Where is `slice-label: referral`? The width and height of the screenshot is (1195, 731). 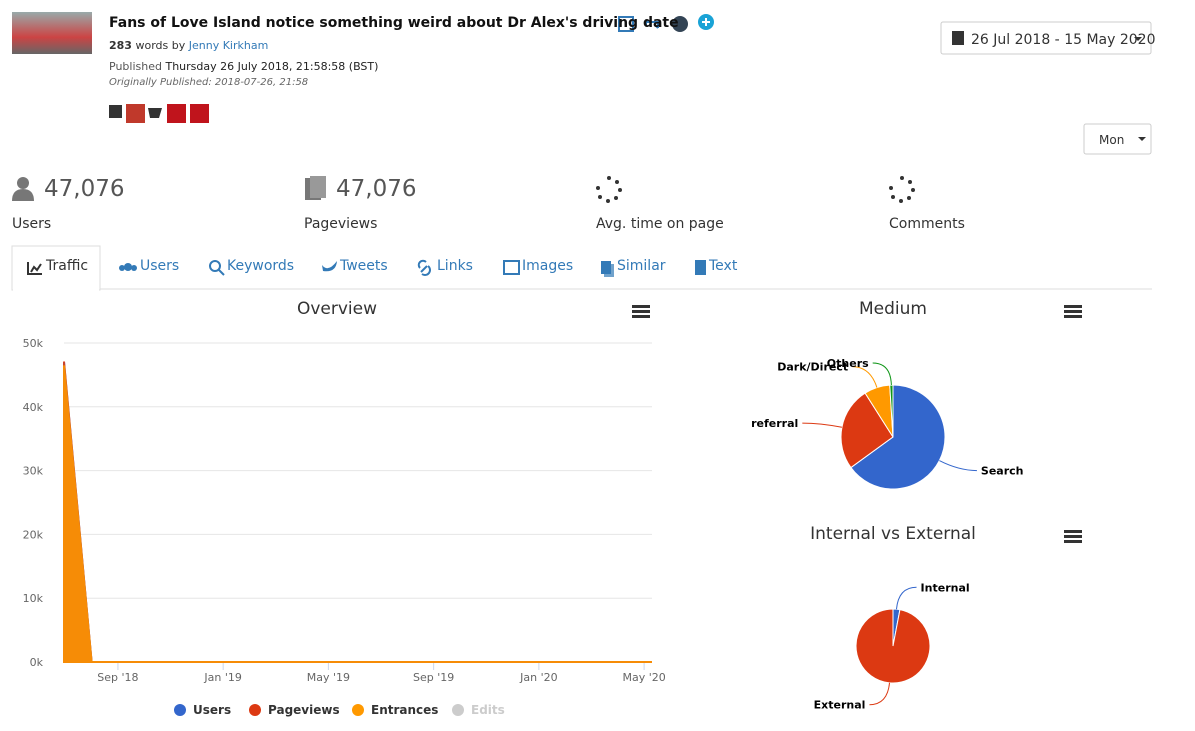 slice-label: referral is located at coordinates (774, 423).